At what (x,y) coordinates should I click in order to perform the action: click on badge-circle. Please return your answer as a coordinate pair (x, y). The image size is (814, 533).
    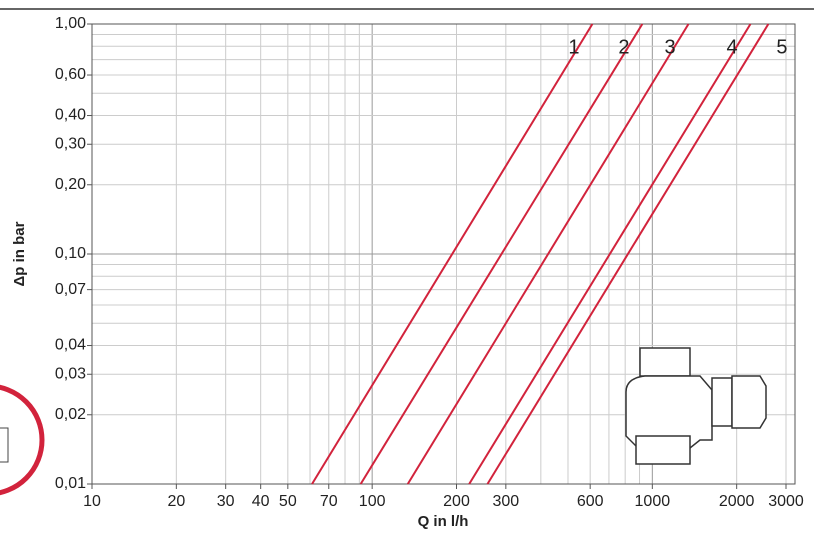
    Looking at the image, I should click on (22, 440).